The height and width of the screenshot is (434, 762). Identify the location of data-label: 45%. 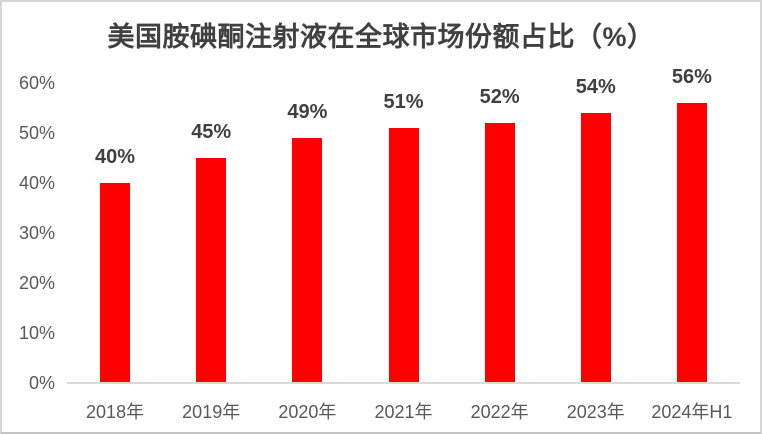
(211, 132).